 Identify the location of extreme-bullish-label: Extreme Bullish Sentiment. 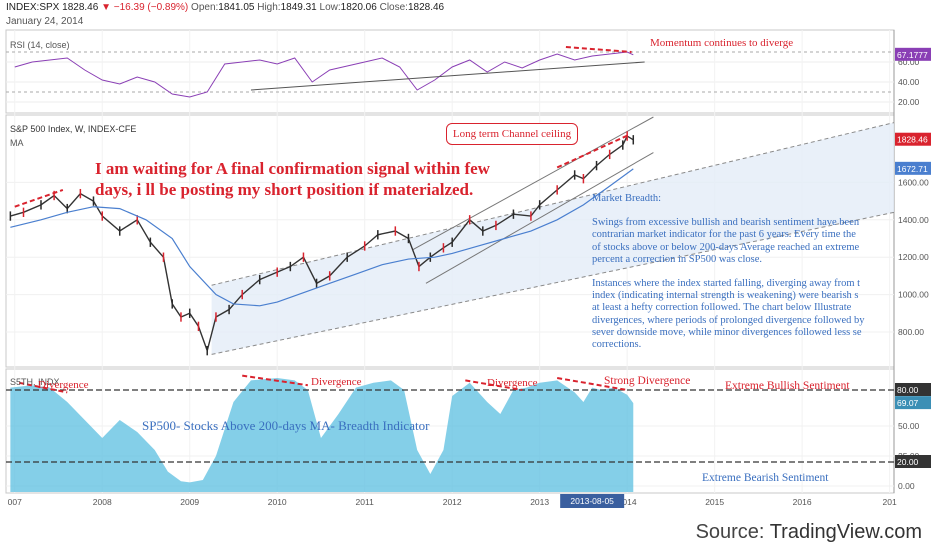
(787, 386).